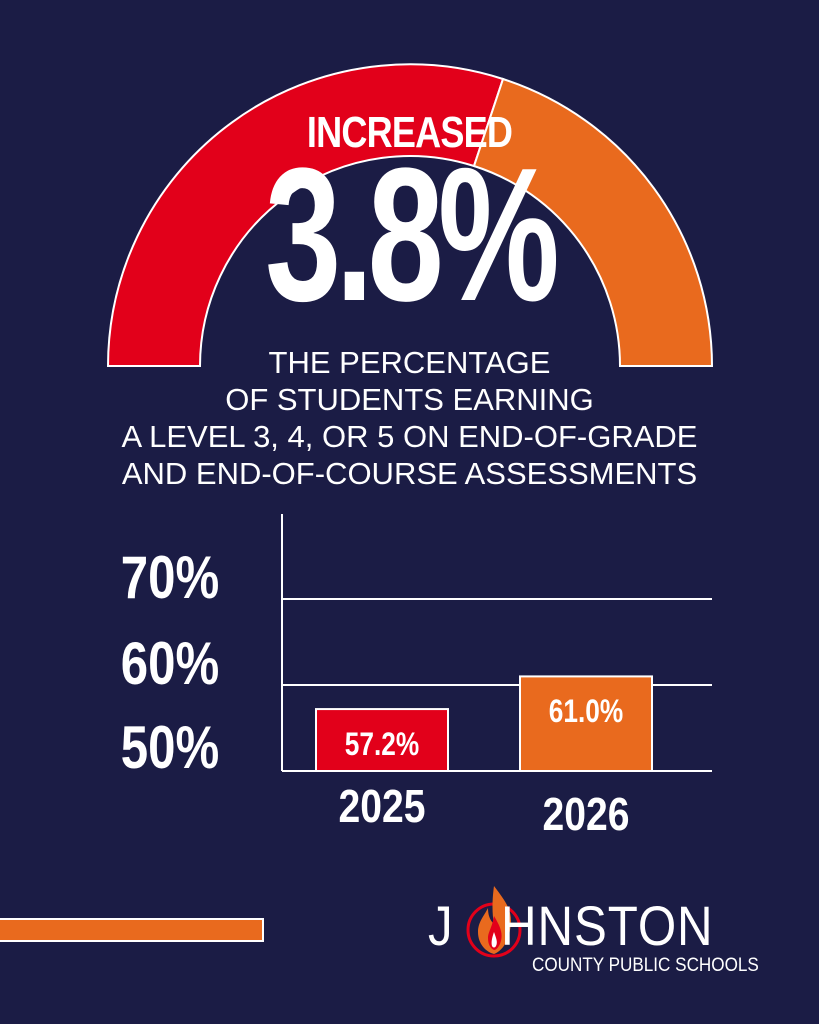 This screenshot has width=819, height=1024. I want to click on description-line: A LEVEL 3, 4, OR 5 ON END-OF-GRADE, so click(409, 436).